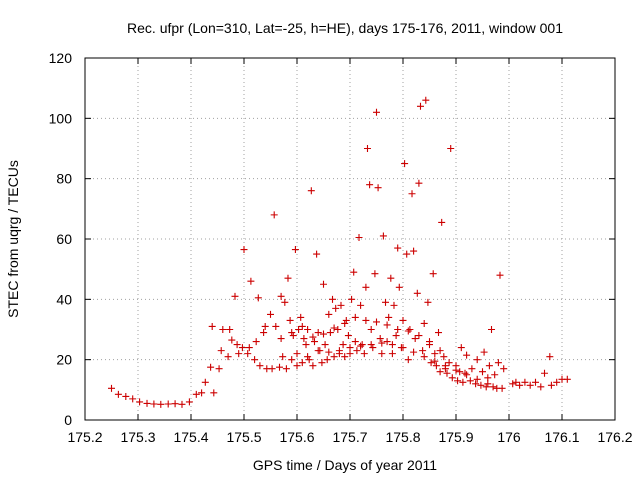  I want to click on y-tick-label: 100, so click(61, 118).